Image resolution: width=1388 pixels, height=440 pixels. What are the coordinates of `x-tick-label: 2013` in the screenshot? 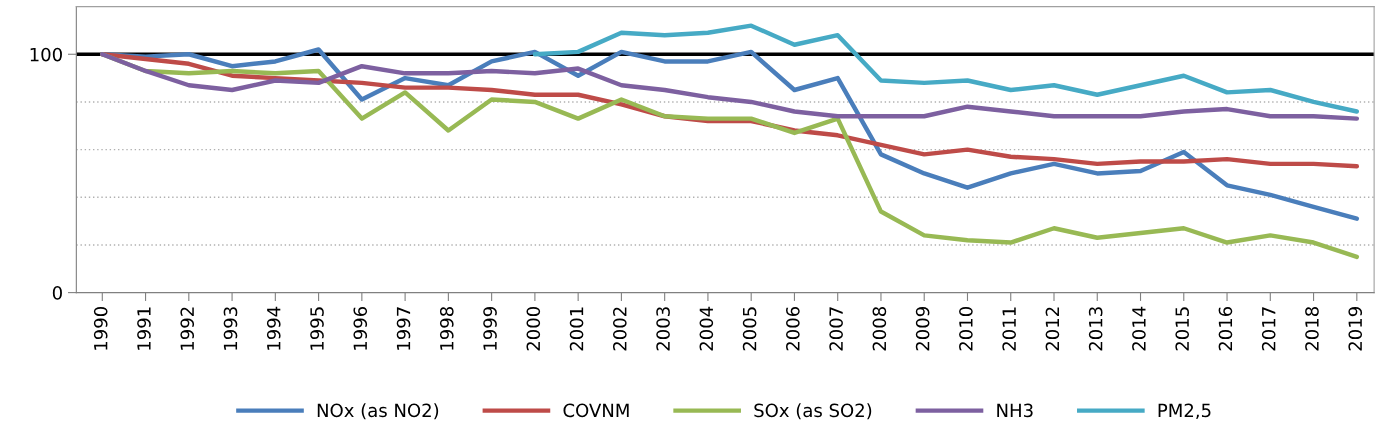 It's located at (1095, 329).